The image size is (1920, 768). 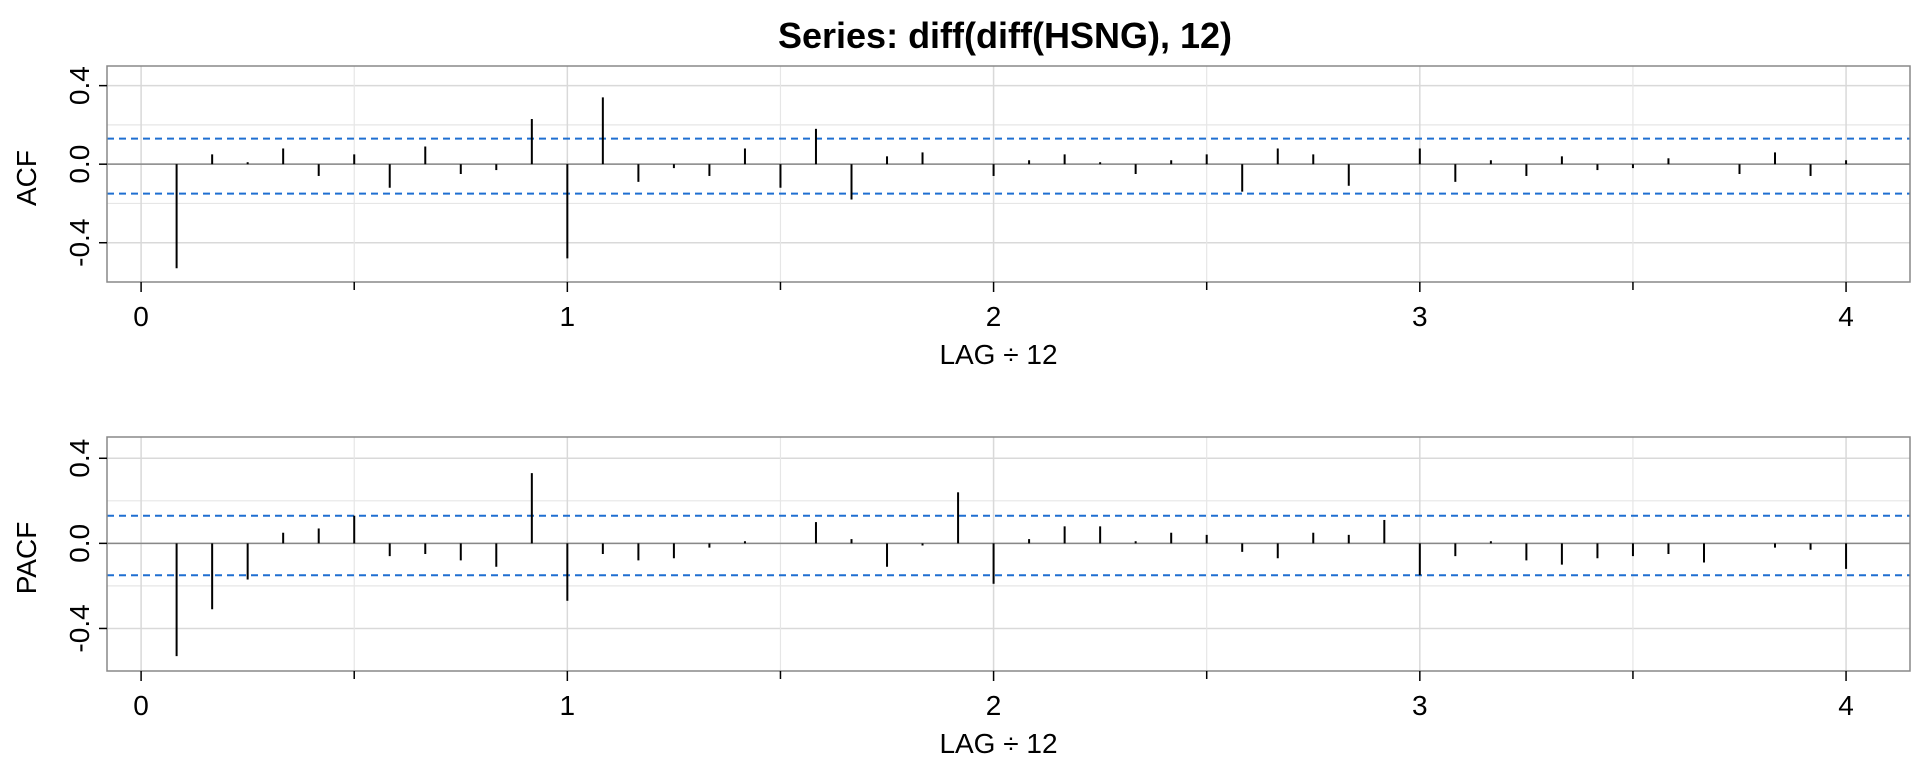 What do you see at coordinates (26, 558) in the screenshot?
I see `y-axis-label: PACF` at bounding box center [26, 558].